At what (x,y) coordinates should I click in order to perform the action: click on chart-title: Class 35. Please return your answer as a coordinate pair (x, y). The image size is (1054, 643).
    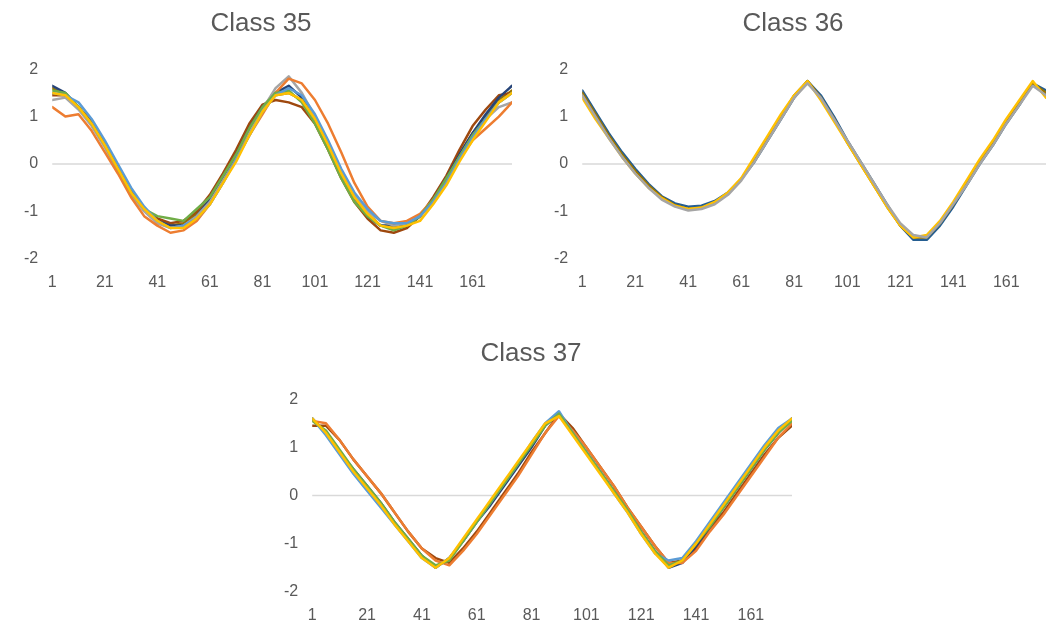
    Looking at the image, I should click on (261, 21).